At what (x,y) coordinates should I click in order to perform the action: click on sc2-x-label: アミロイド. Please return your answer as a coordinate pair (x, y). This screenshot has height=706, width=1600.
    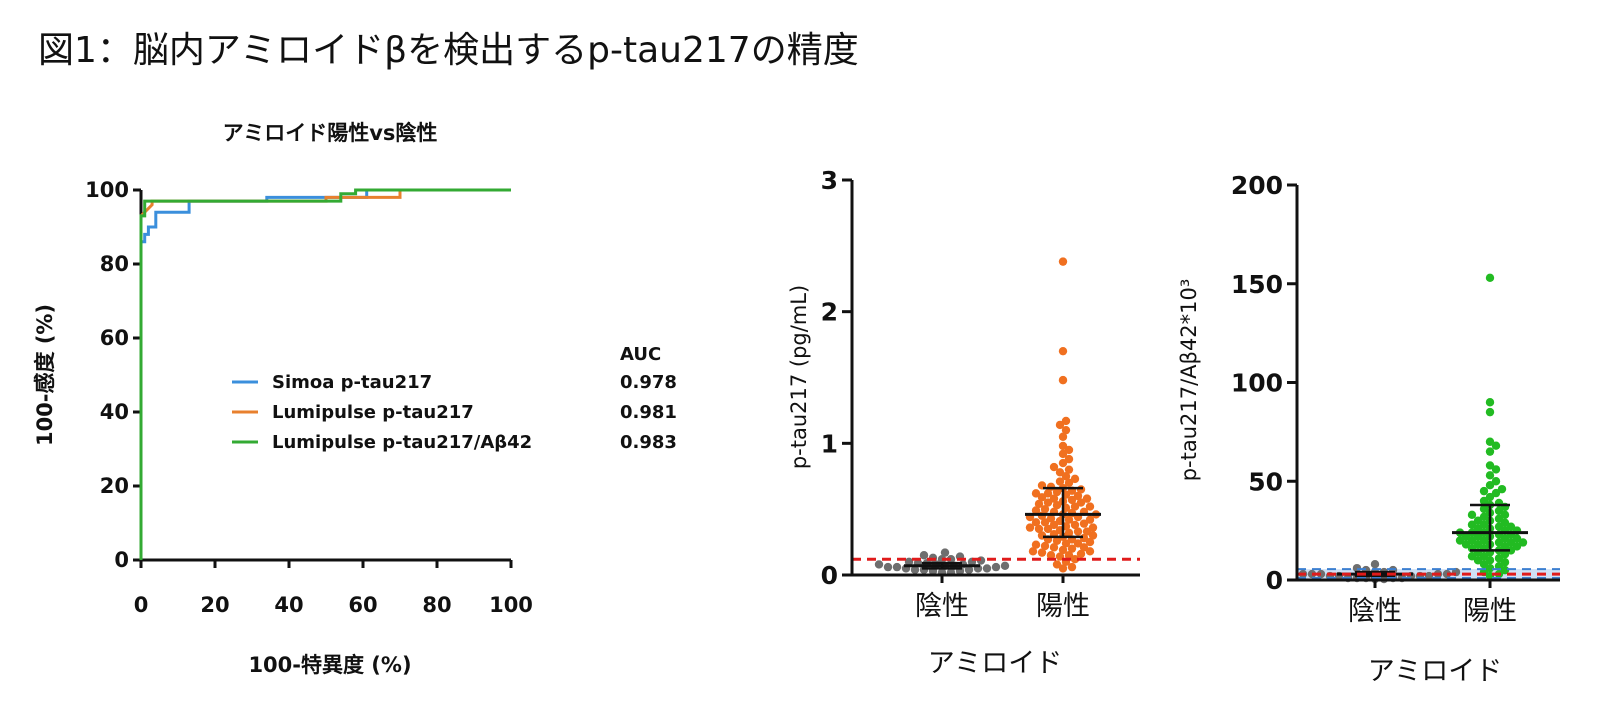
    Looking at the image, I should click on (1435, 671).